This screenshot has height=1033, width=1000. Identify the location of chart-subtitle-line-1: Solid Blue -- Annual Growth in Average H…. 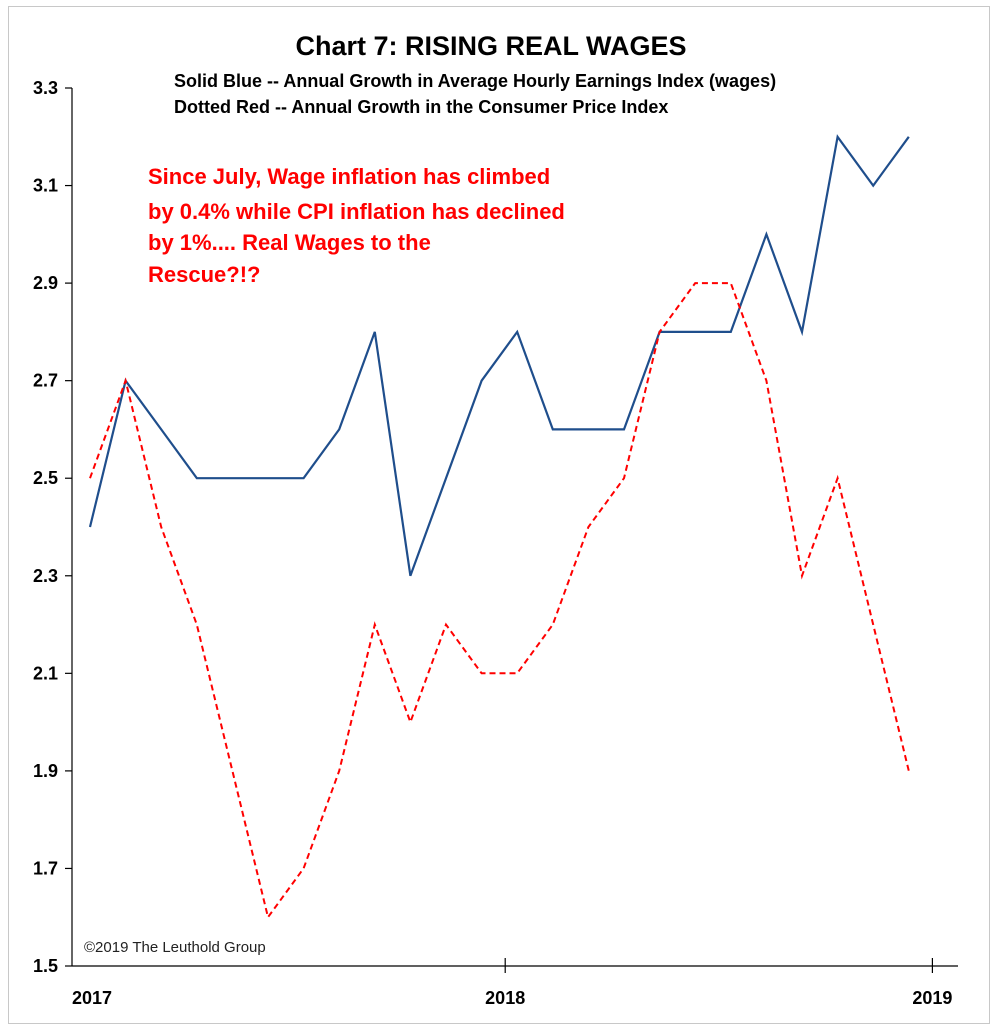
(475, 81).